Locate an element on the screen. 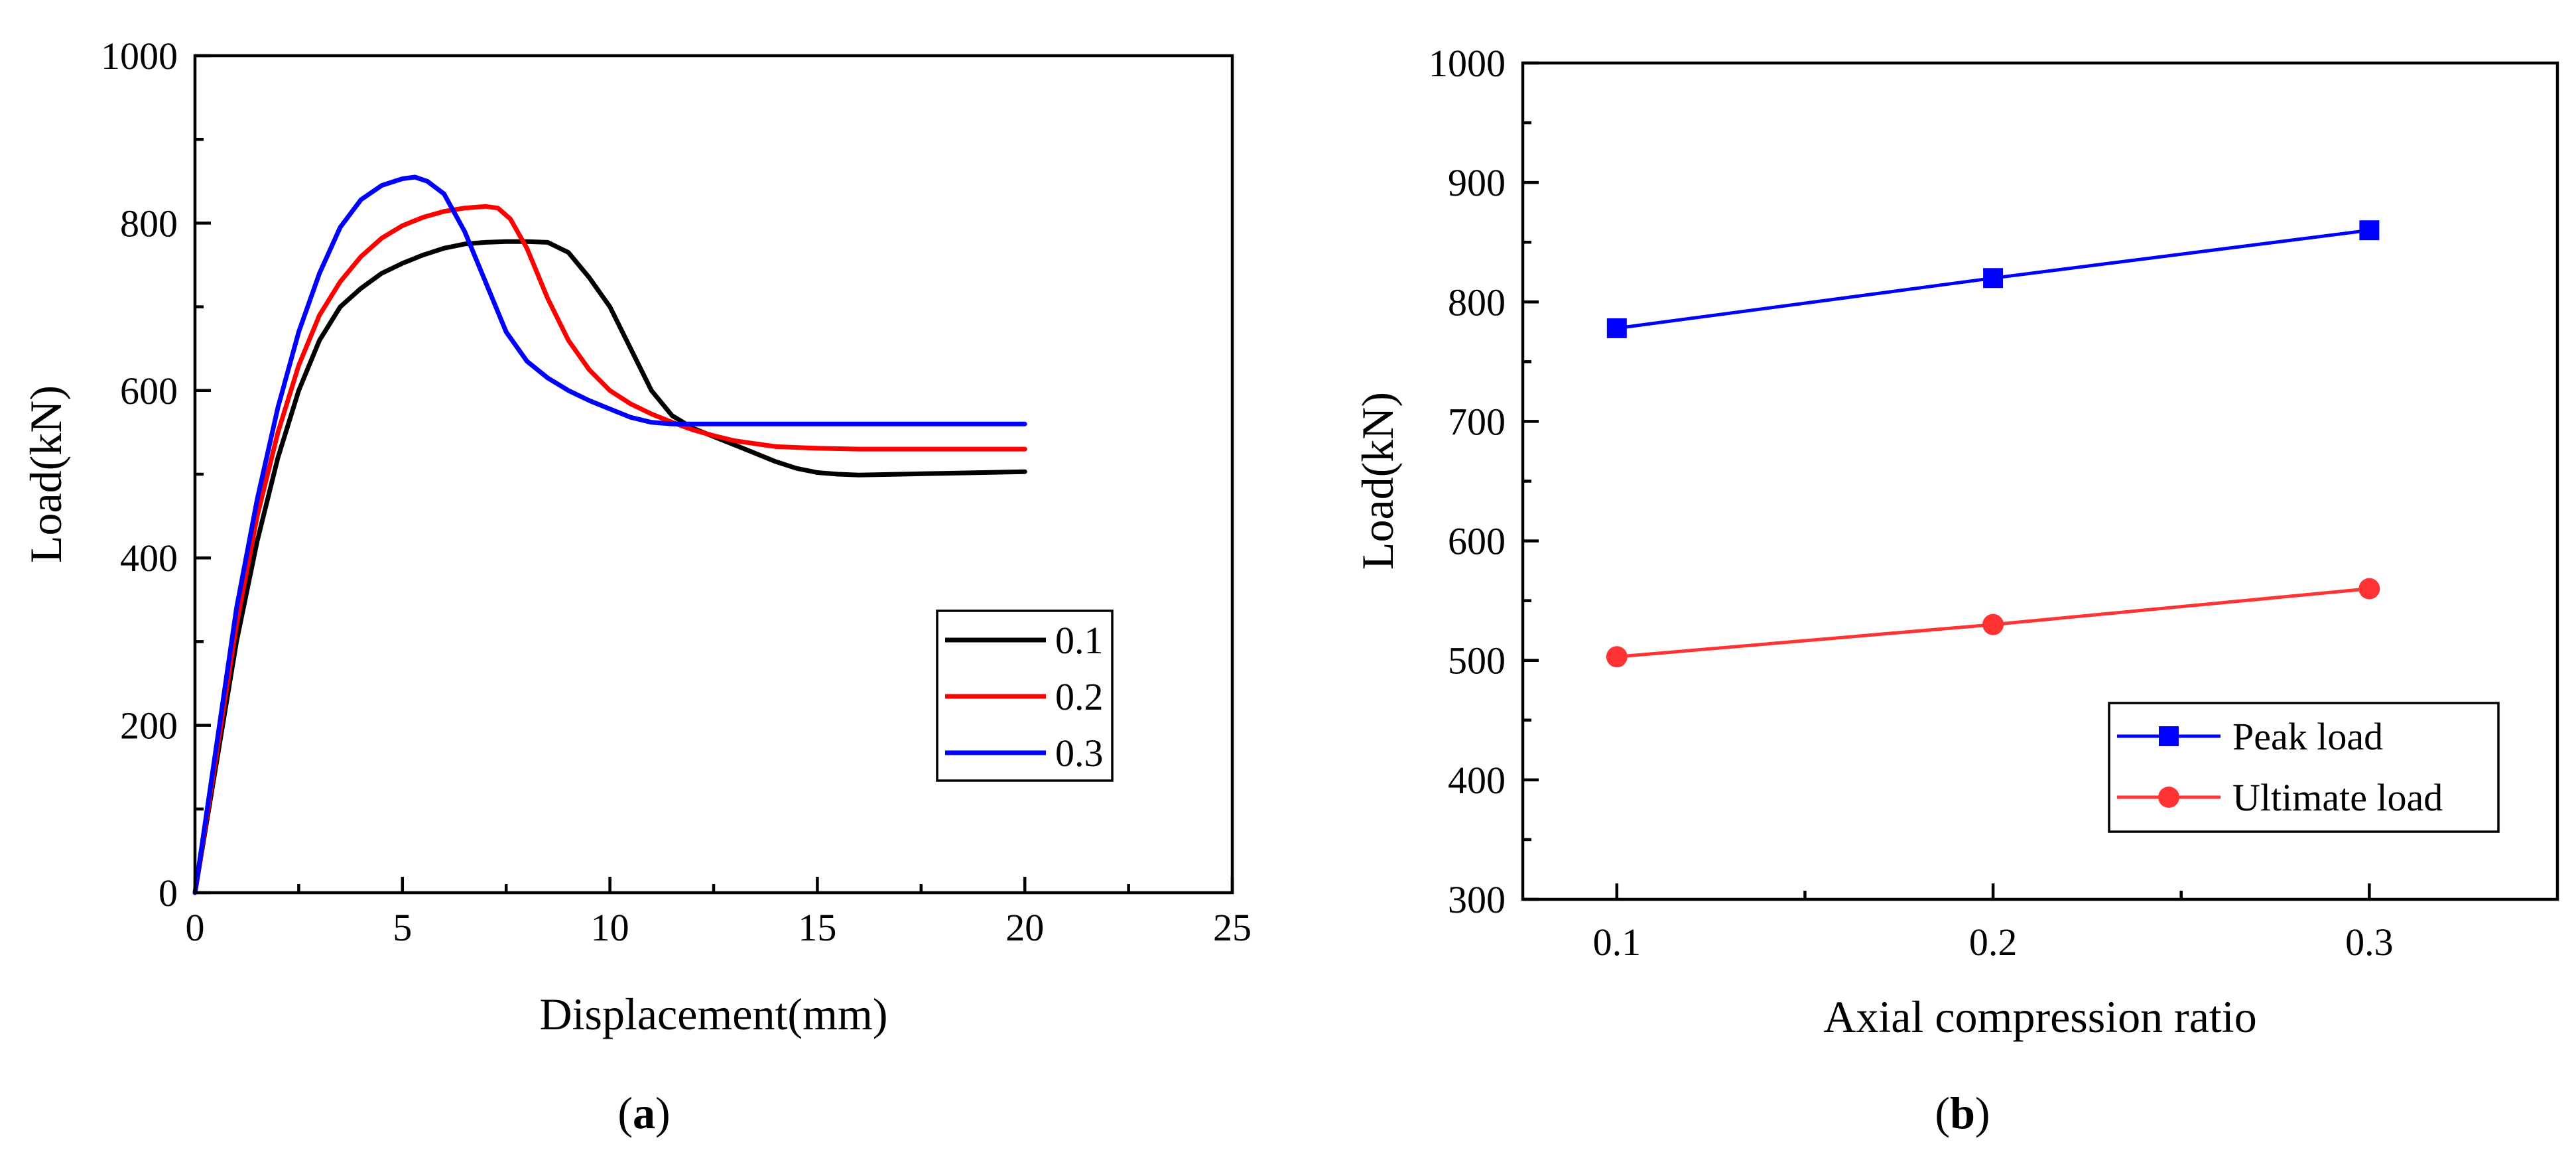 Image resolution: width=2576 pixels, height=1158 pixels. chart-b-ytick-label: 500 is located at coordinates (1477, 660).